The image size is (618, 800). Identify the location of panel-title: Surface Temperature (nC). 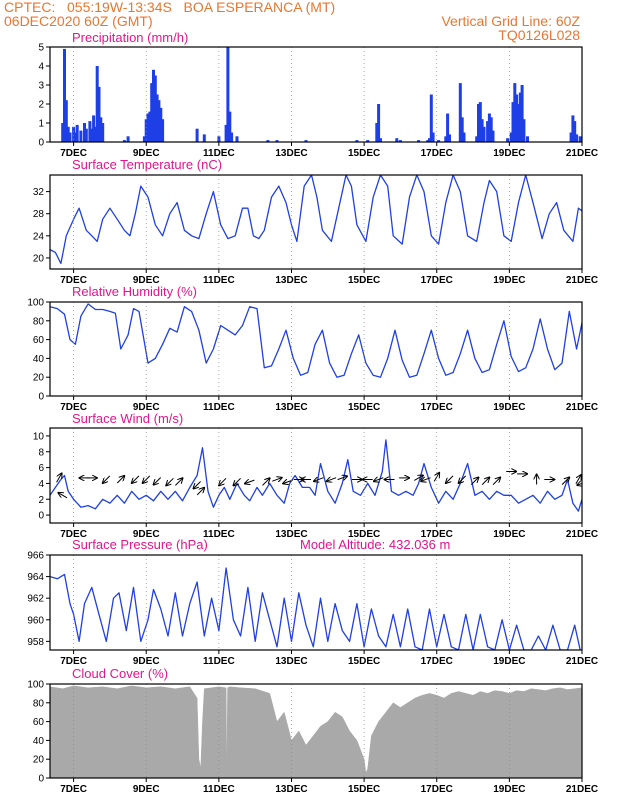
(147, 164).